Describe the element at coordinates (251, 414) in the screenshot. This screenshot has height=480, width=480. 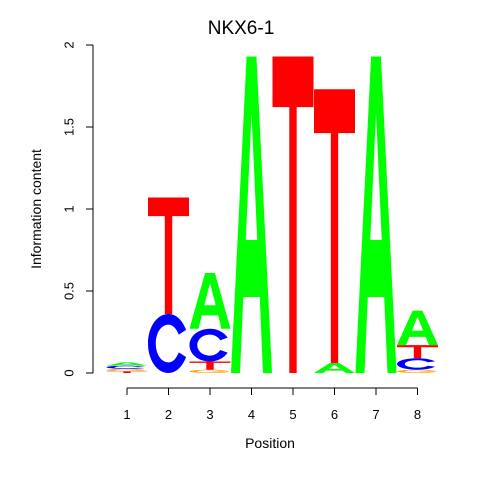
I see `x-tick-label: 4` at that location.